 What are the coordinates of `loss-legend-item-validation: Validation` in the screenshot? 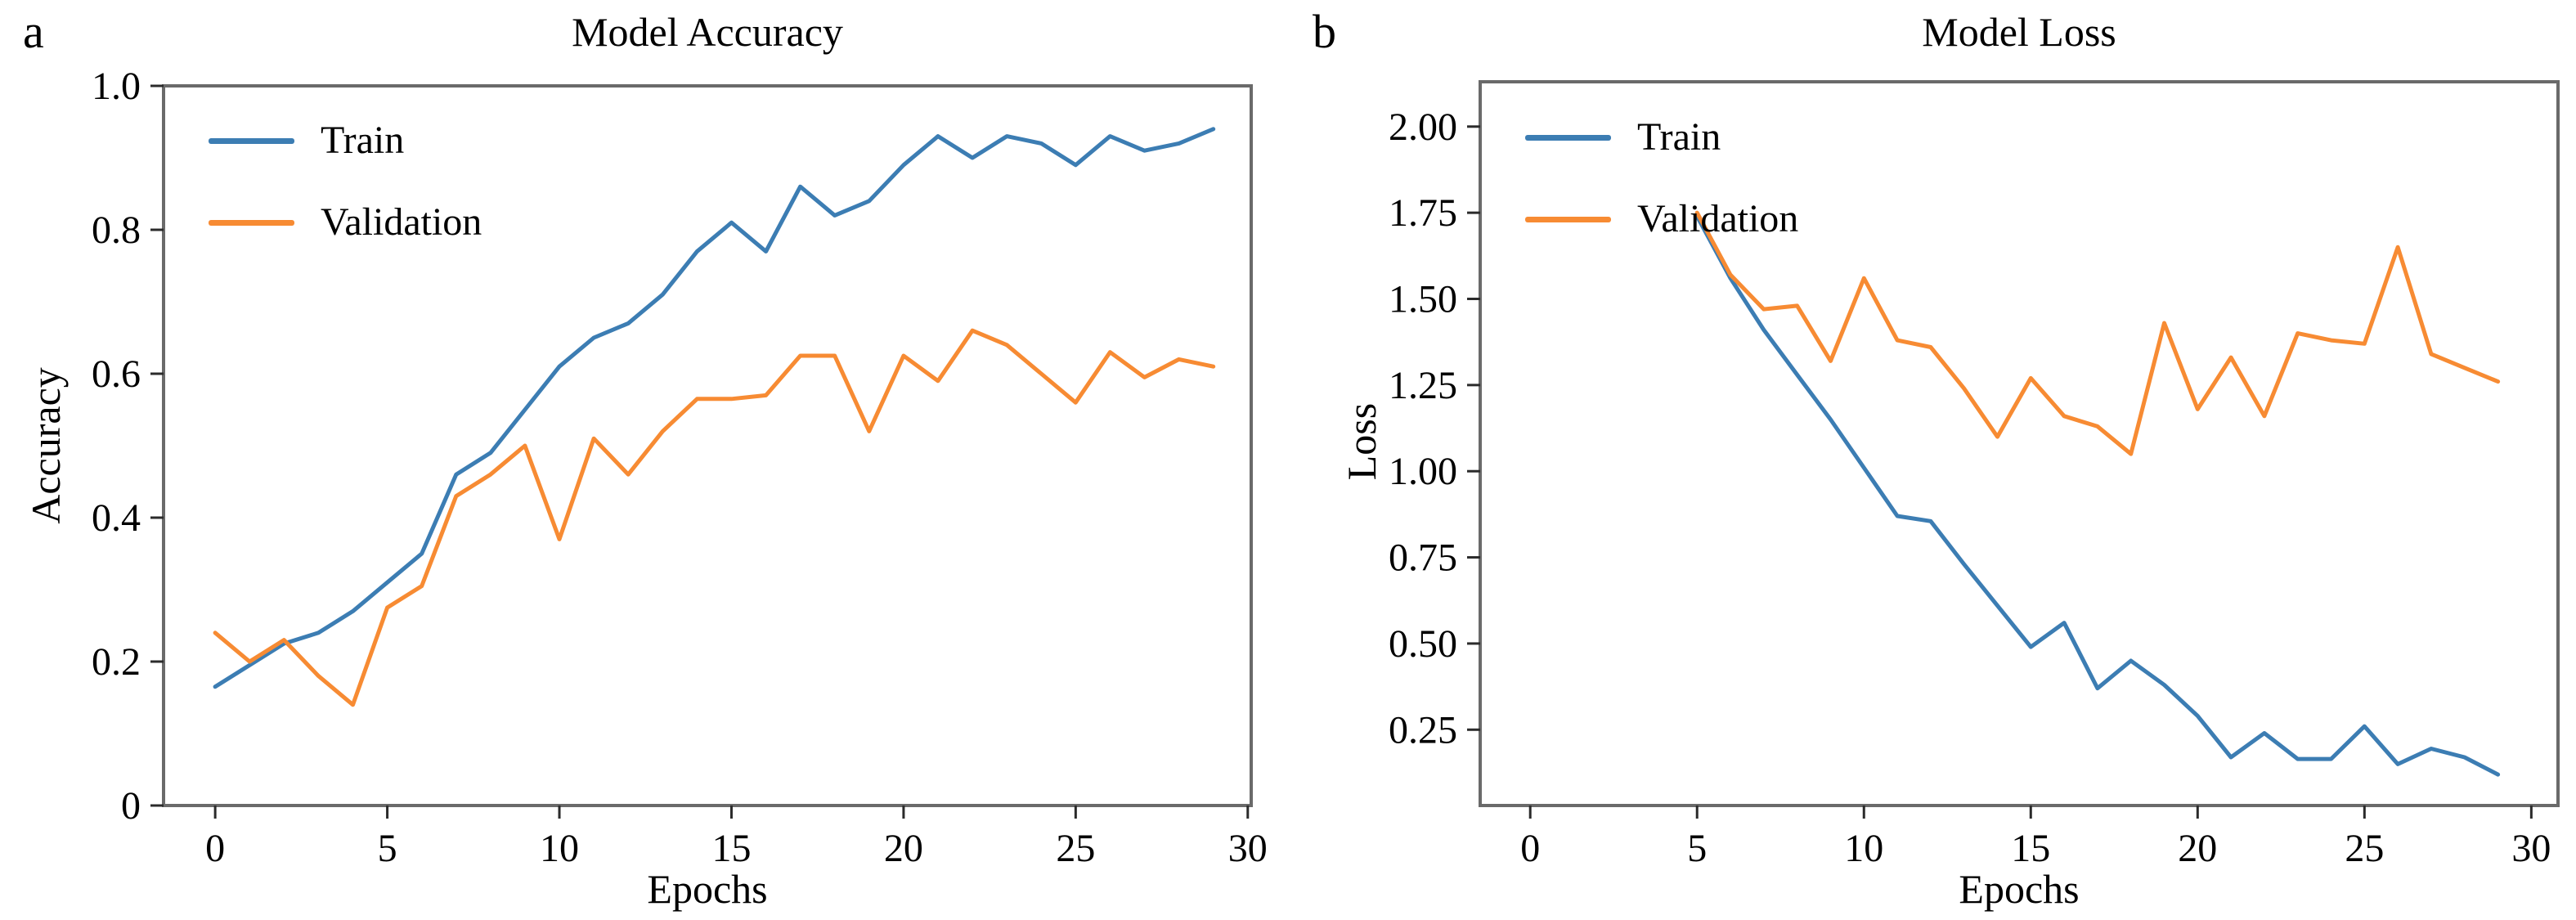 It's located at (1661, 219).